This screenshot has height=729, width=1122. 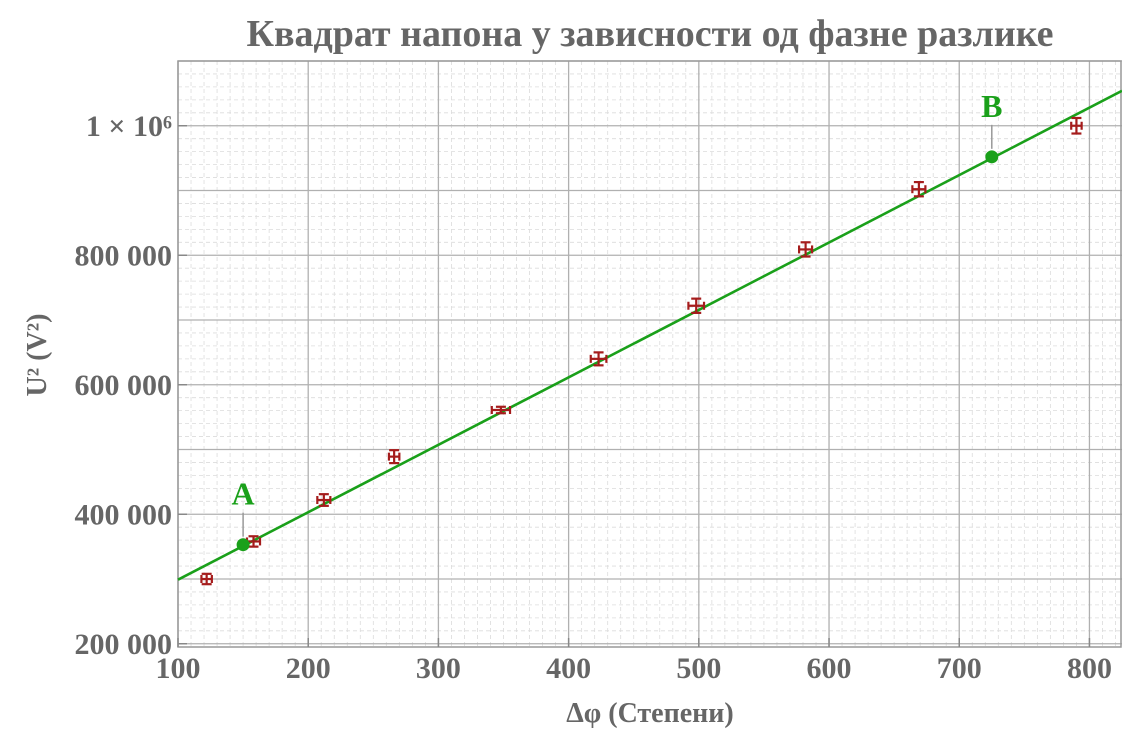 I want to click on x-tick-label: 800, so click(x=1089, y=668).